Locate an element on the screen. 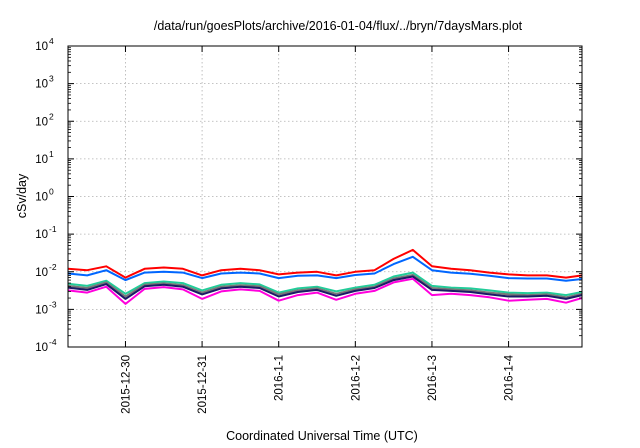 The height and width of the screenshot is (448, 640). x-axis-label: Coordinated Universal Time (UTC) is located at coordinates (322, 436).